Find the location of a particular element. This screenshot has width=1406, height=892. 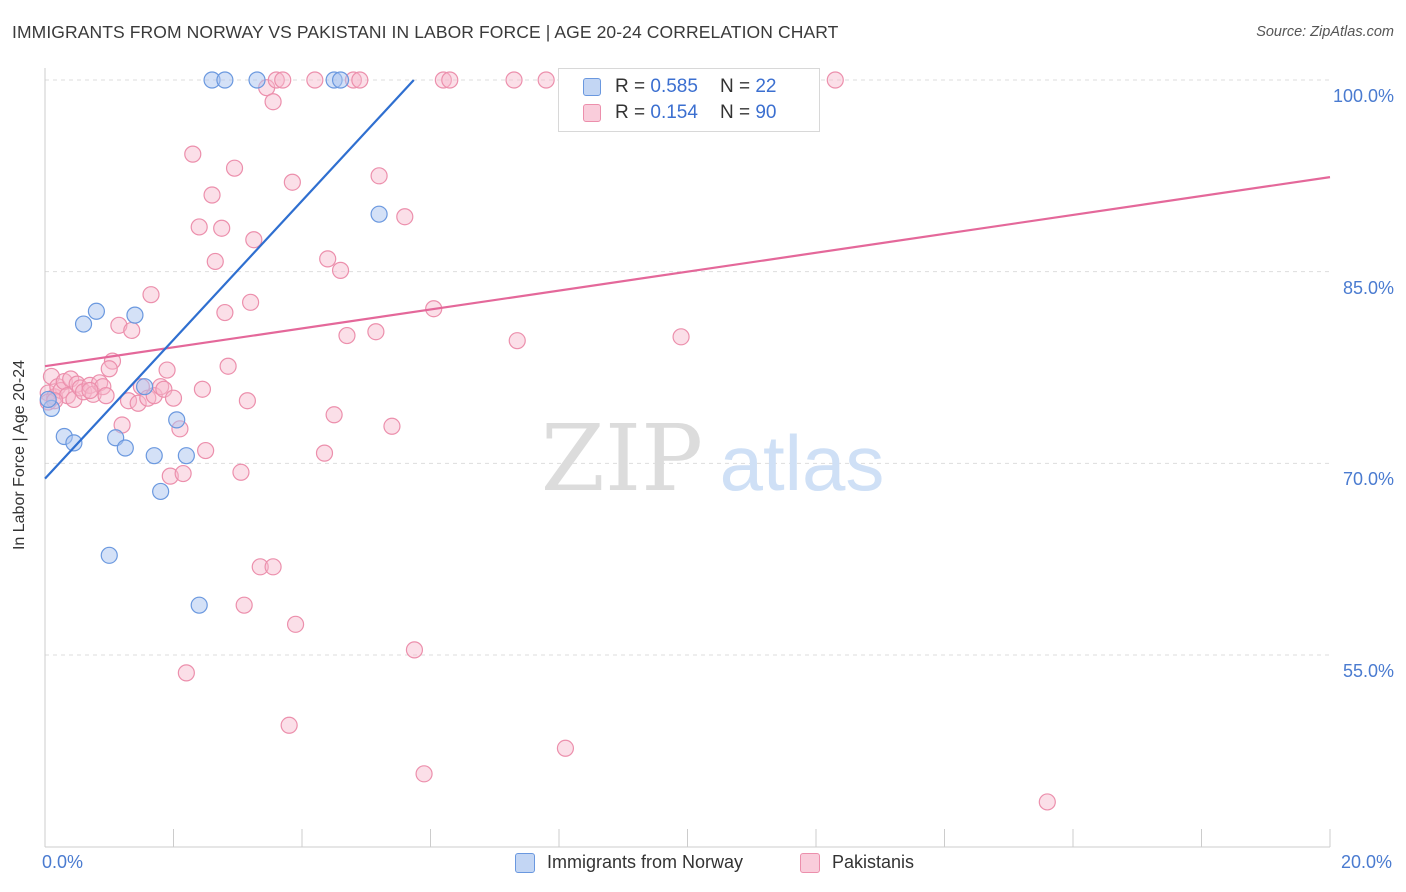

bottom-legend-pakistani: Pakistanis is located at coordinates (857, 862).